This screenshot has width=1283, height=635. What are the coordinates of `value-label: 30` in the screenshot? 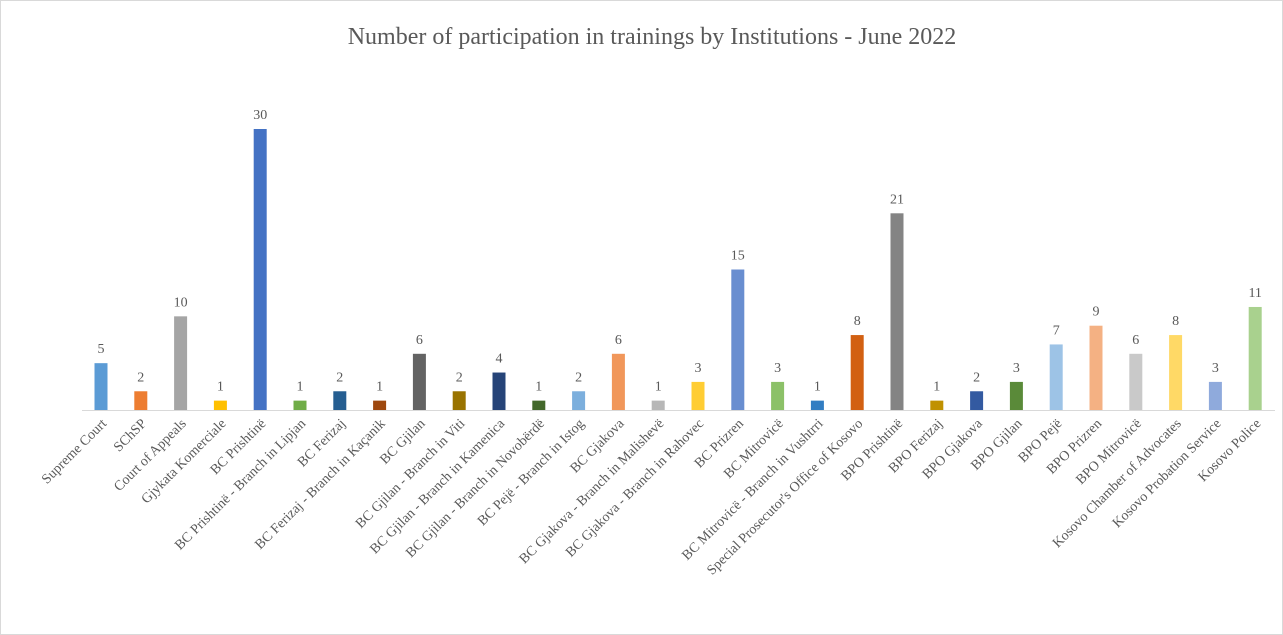 It's located at (260, 115).